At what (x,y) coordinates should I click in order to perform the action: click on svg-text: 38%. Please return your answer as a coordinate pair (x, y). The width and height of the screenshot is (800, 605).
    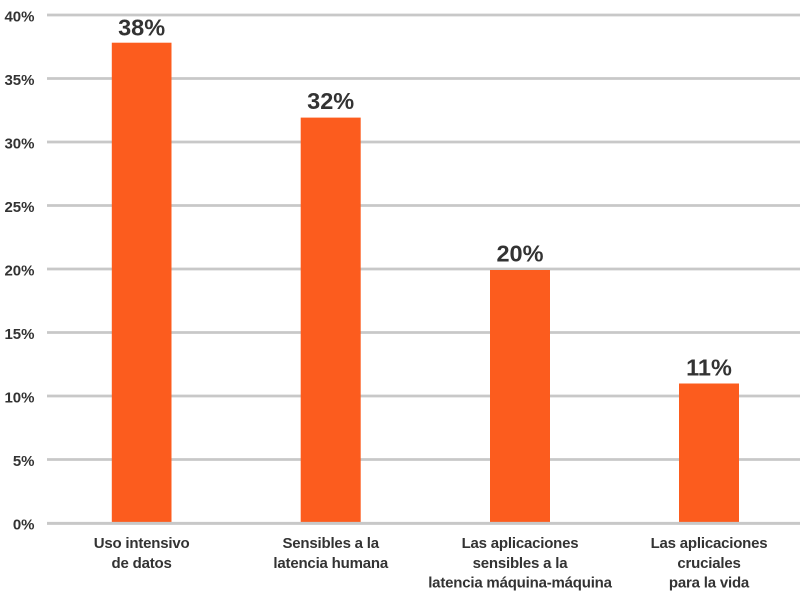
    Looking at the image, I should click on (141, 27).